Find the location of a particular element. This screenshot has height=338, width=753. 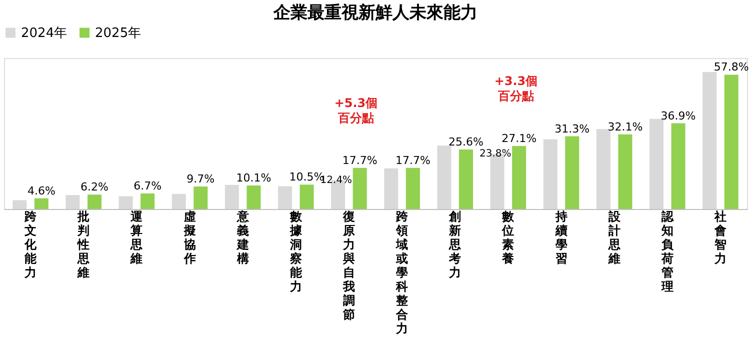

x-tick-label: 運算思維 is located at coordinates (137, 238).